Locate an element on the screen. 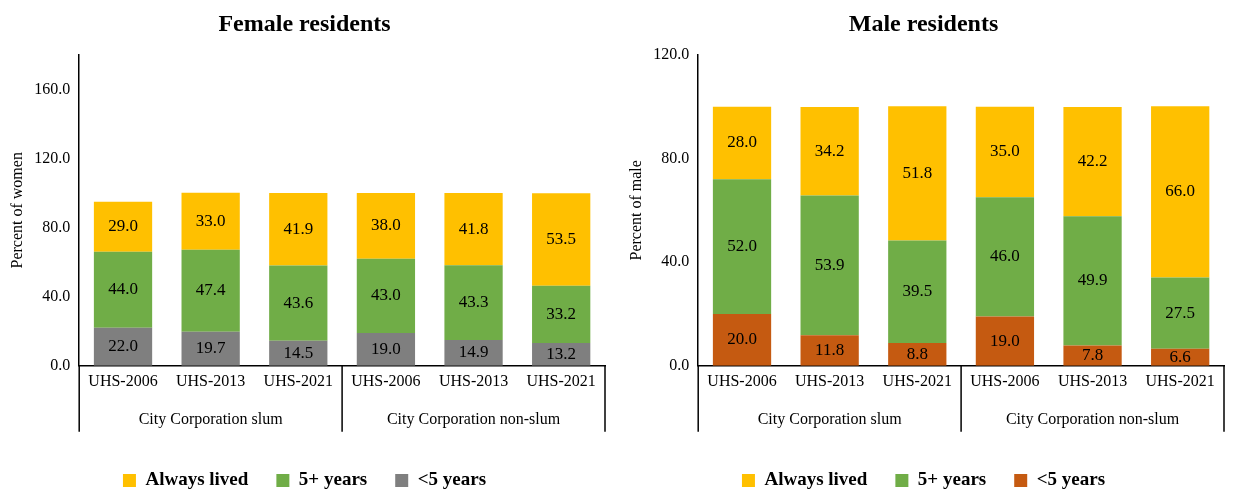 Image resolution: width=1239 pixels, height=504 pixels. data-label: 33.2 is located at coordinates (561, 313).